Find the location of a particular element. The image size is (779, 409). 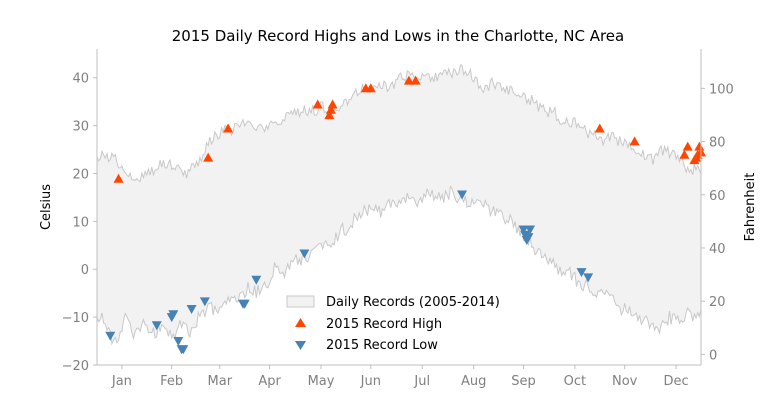

legend-label-band: Daily Records (2005-2014) is located at coordinates (413, 302).